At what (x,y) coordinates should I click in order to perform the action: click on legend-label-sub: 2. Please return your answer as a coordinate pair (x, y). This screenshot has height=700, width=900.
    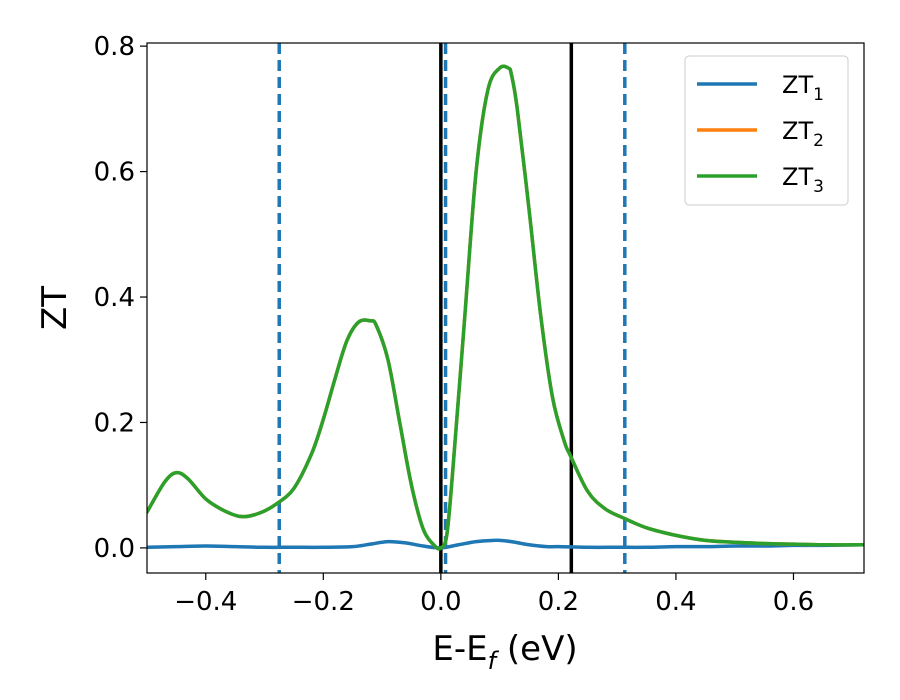
    Looking at the image, I should click on (818, 141).